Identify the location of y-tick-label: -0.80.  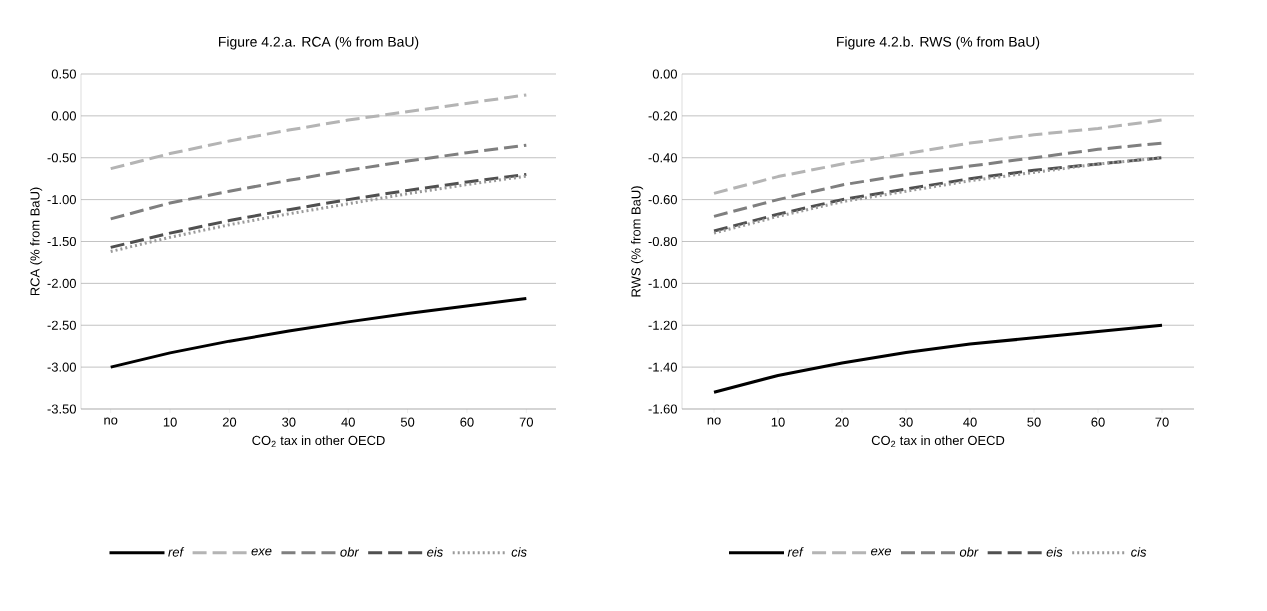
(662, 241).